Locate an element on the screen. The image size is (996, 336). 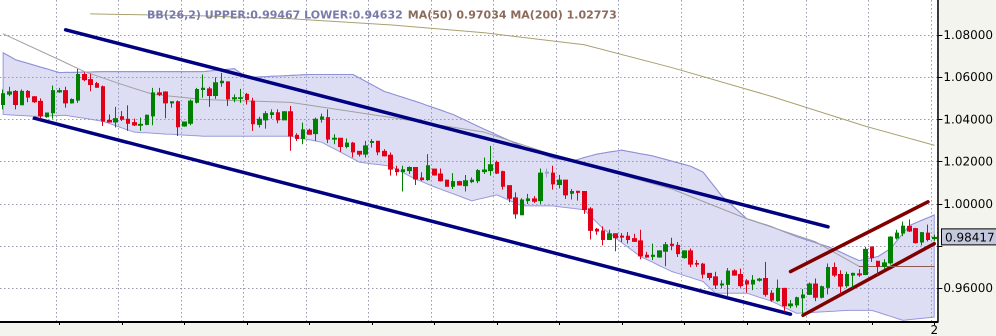
y-tick-label: 1.00000 is located at coordinates (968, 203).